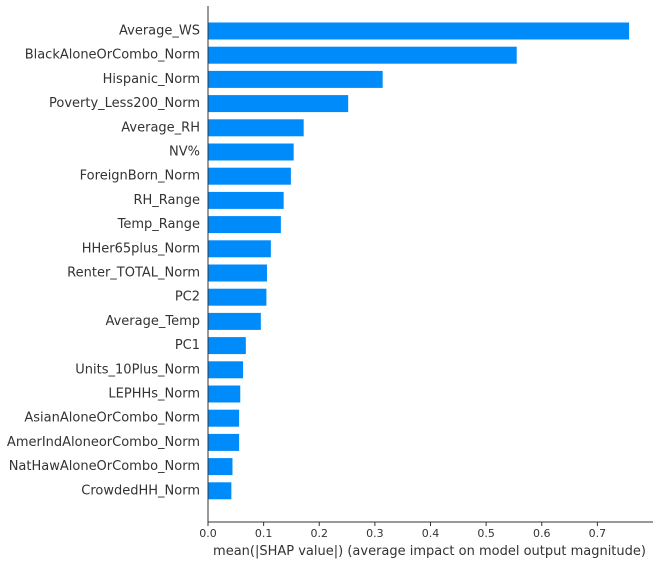 This screenshot has height=564, width=661. Describe the element at coordinates (187, 345) in the screenshot. I see `category-label: PC1` at that location.